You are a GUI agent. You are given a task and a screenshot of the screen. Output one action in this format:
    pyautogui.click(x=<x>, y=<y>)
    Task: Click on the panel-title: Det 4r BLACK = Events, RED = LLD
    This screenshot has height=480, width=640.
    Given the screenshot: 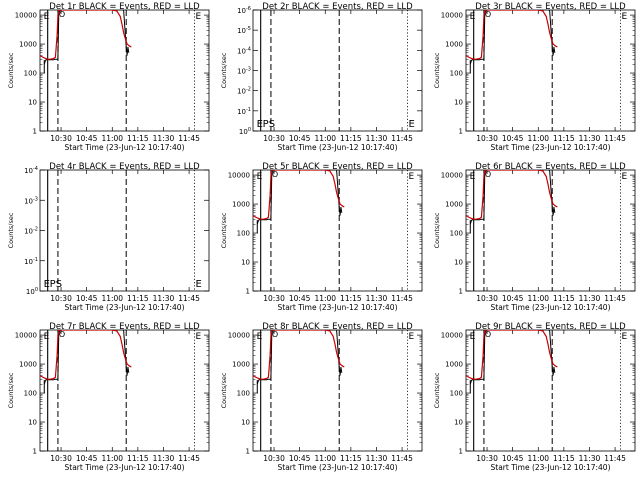 What is the action you would take?
    pyautogui.click(x=124, y=167)
    